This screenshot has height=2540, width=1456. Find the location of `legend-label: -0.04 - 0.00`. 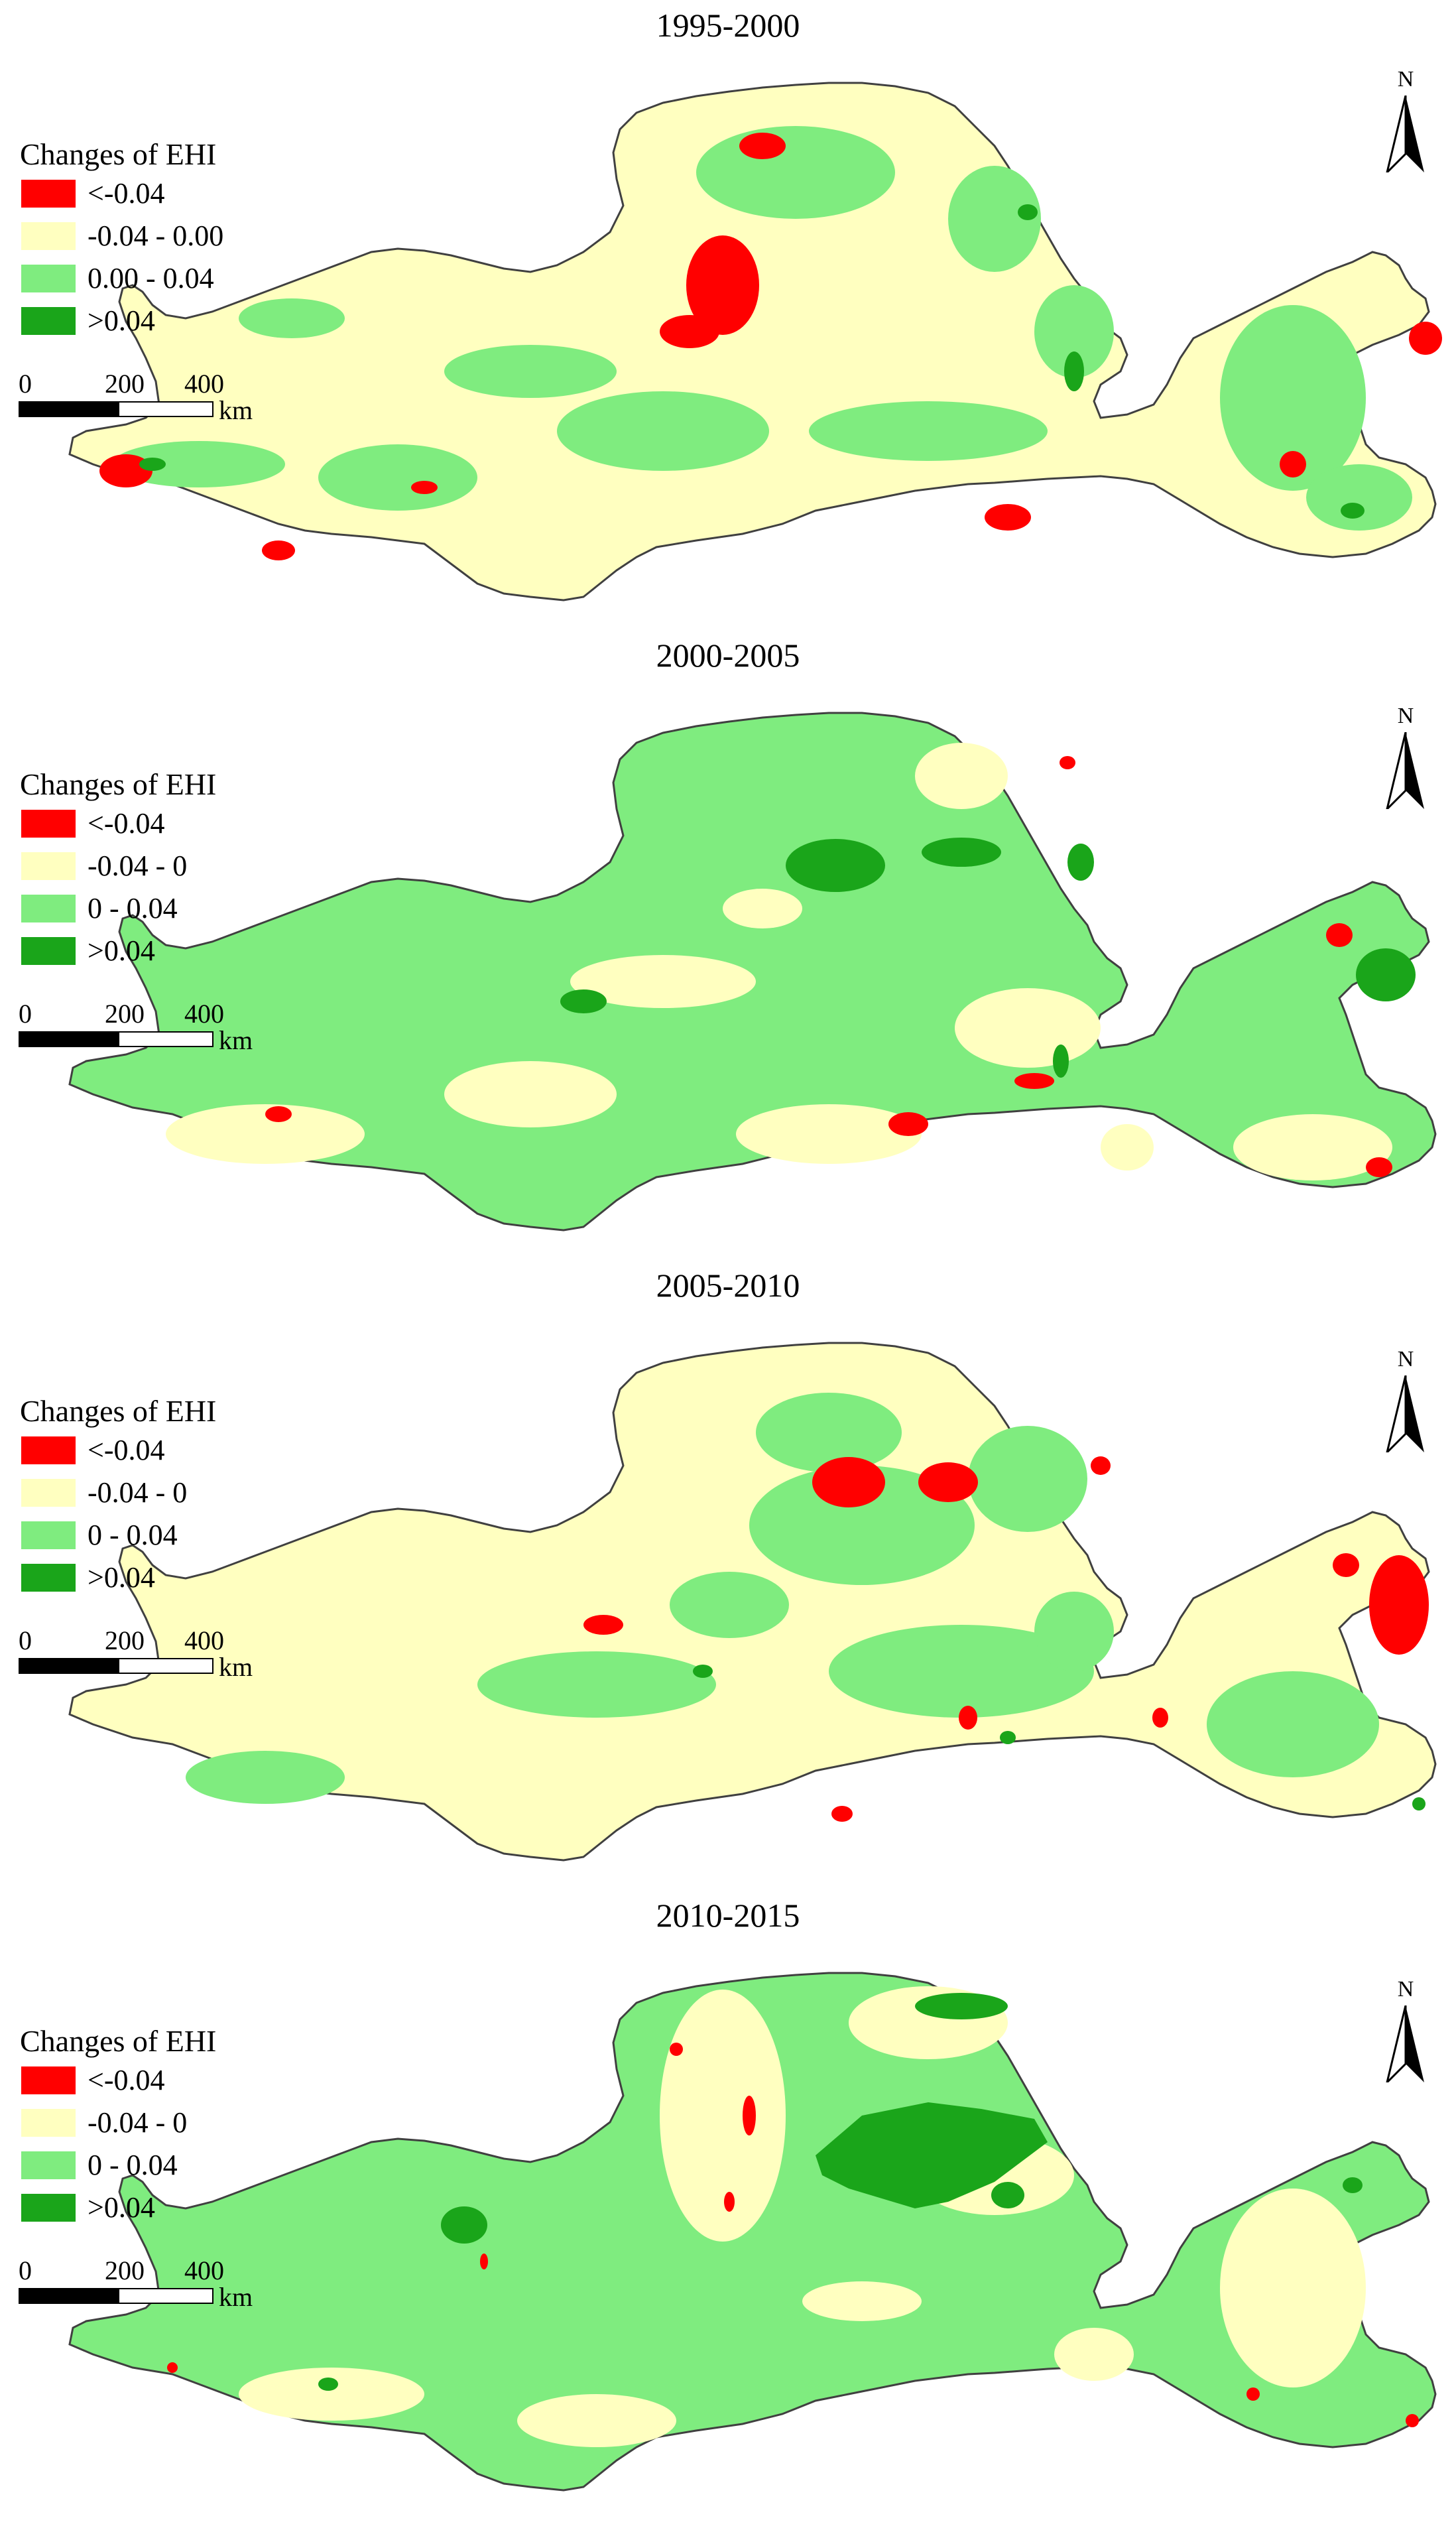

legend-label: -0.04 - 0.00 is located at coordinates (156, 236).